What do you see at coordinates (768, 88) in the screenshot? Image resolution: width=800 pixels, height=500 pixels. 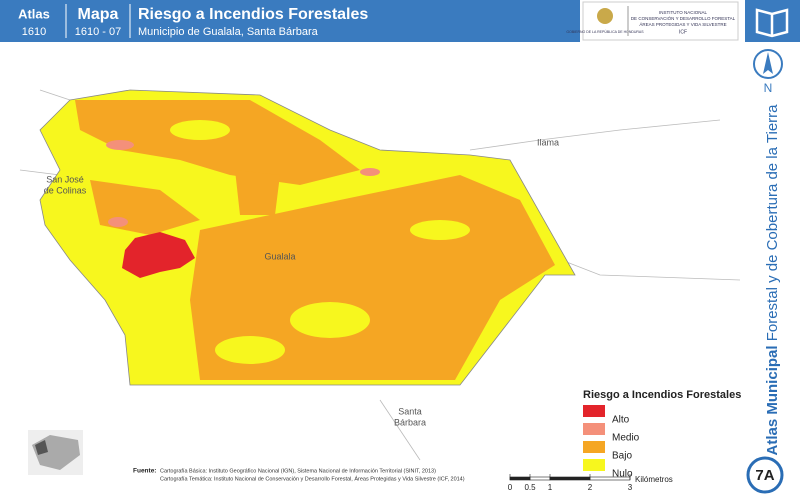 I see `north-label: N` at bounding box center [768, 88].